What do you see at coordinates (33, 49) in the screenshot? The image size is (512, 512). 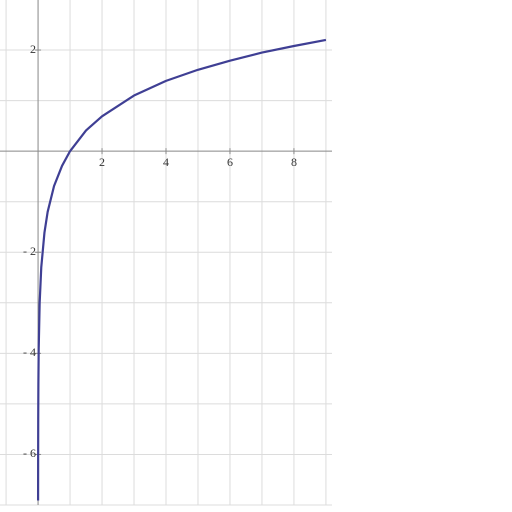 I see `y-tick-label: 2` at bounding box center [33, 49].